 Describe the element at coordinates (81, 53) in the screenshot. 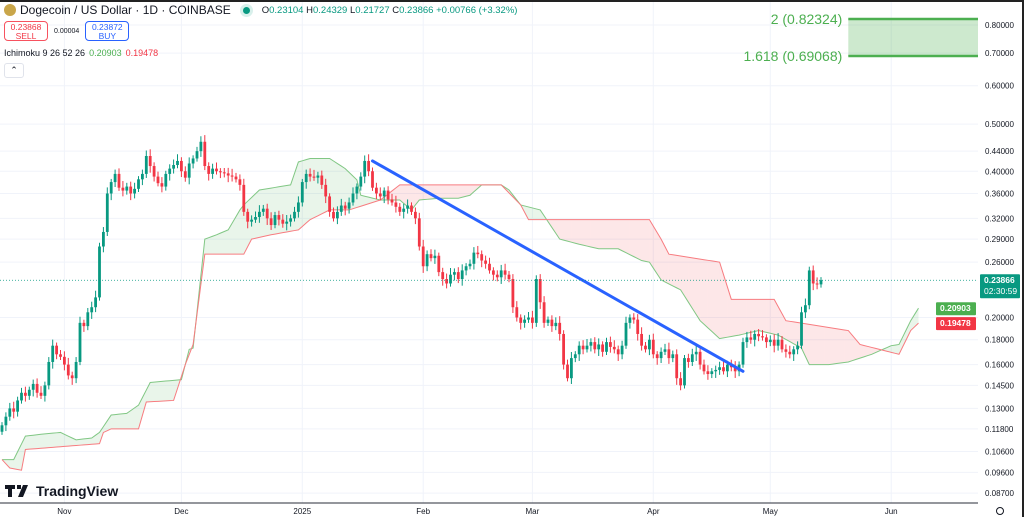

I see `ichimoku-legend: Ichimoku 9 26 52 26 0.20903 0.19478` at that location.